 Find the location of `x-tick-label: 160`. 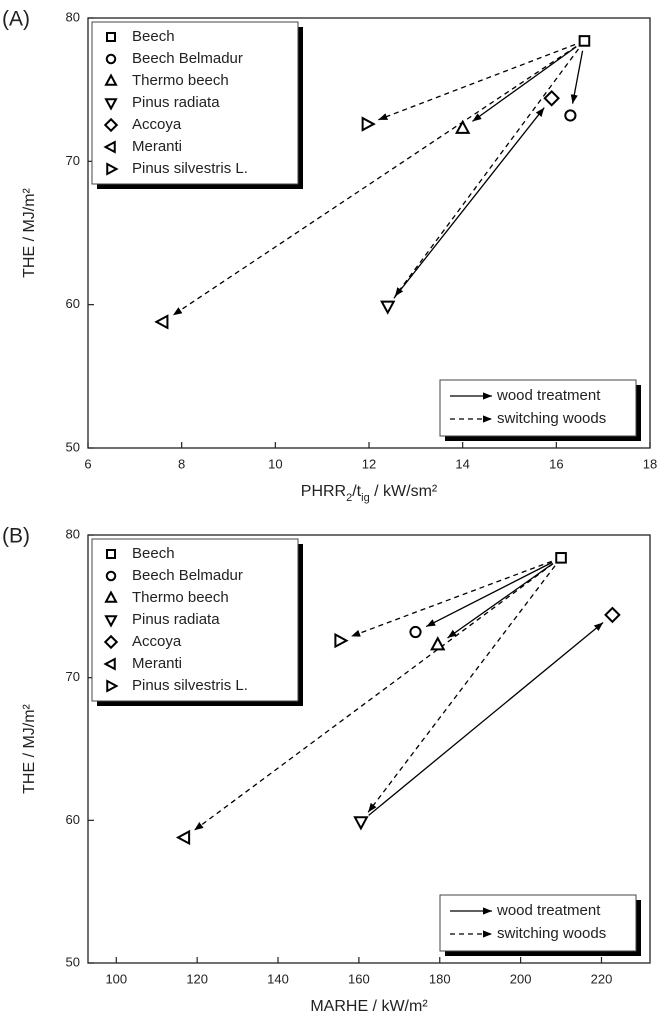

x-tick-label: 160 is located at coordinates (359, 978).